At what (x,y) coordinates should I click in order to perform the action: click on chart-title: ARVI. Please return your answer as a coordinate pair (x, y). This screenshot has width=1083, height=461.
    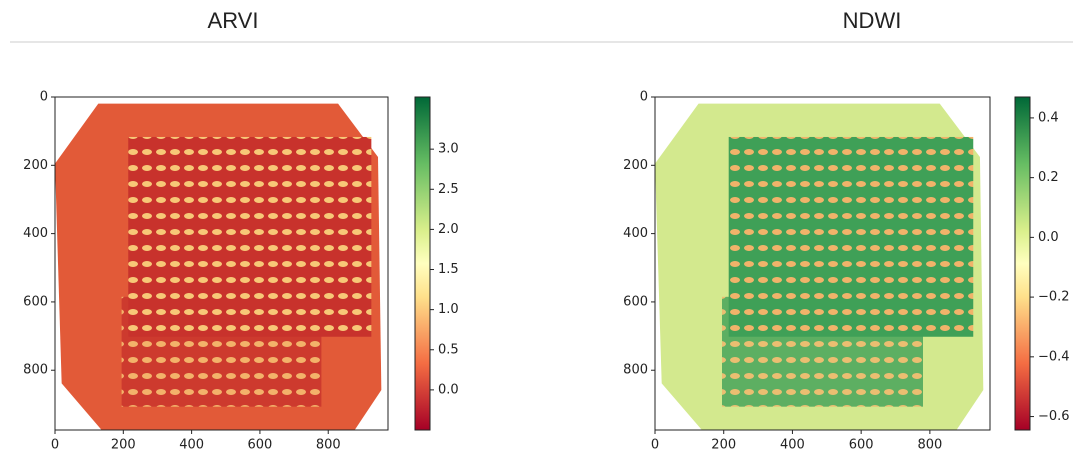
    Looking at the image, I should click on (233, 20).